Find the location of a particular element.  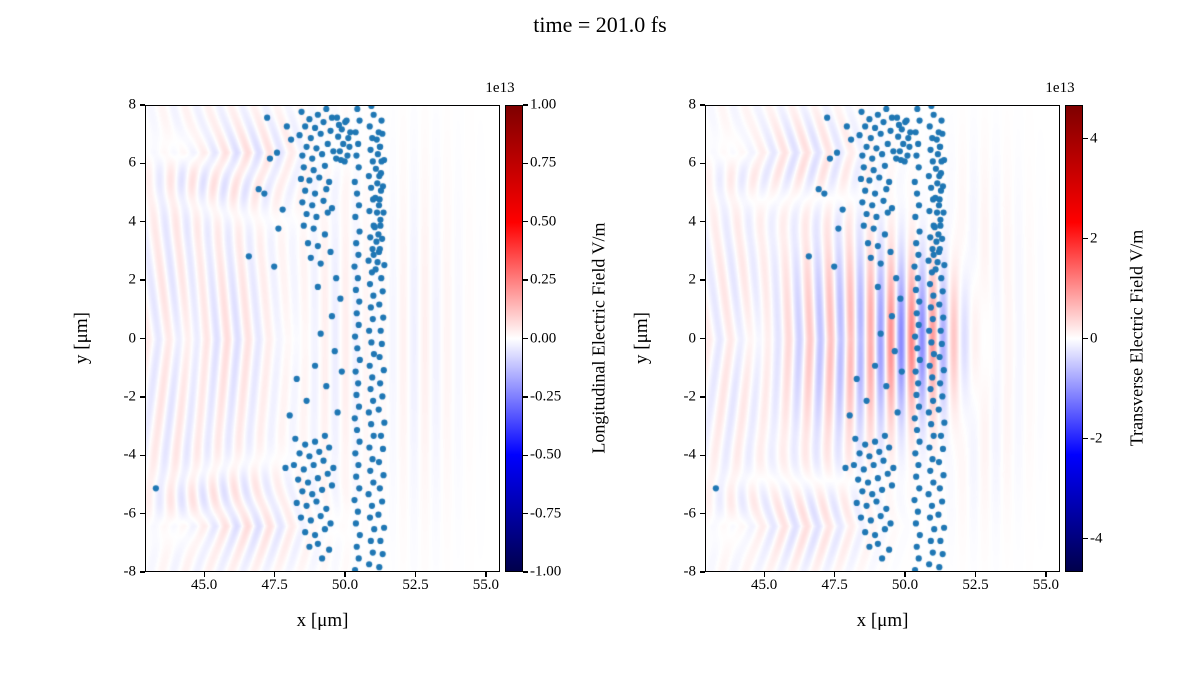

colorbar-tick-label: 0.00 is located at coordinates (543, 338).